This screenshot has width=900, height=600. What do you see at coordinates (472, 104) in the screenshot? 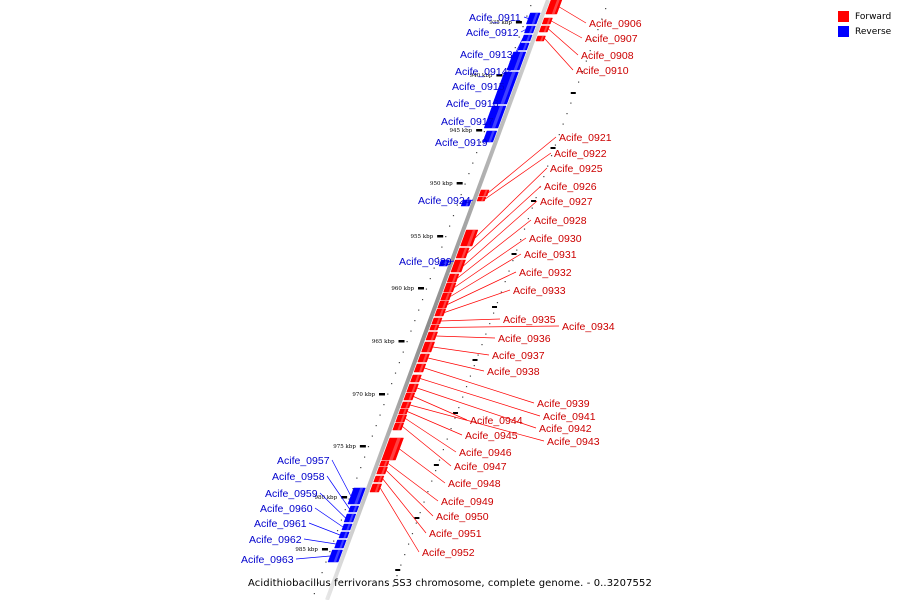
I see `gene-label: Acife_0916` at bounding box center [472, 104].